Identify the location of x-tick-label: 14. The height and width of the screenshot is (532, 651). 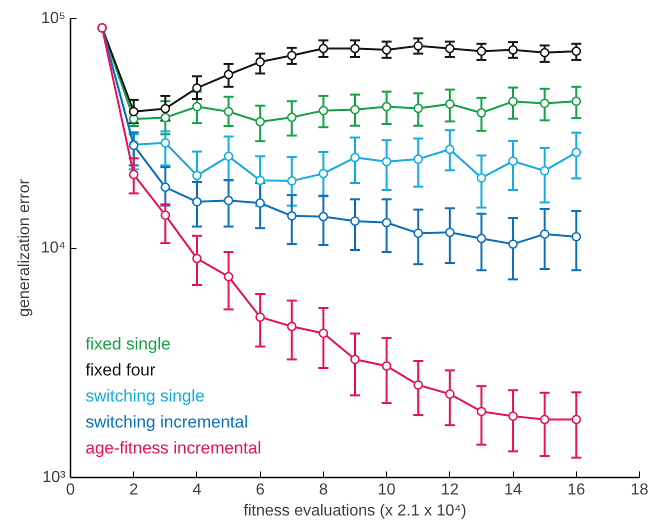
(513, 490).